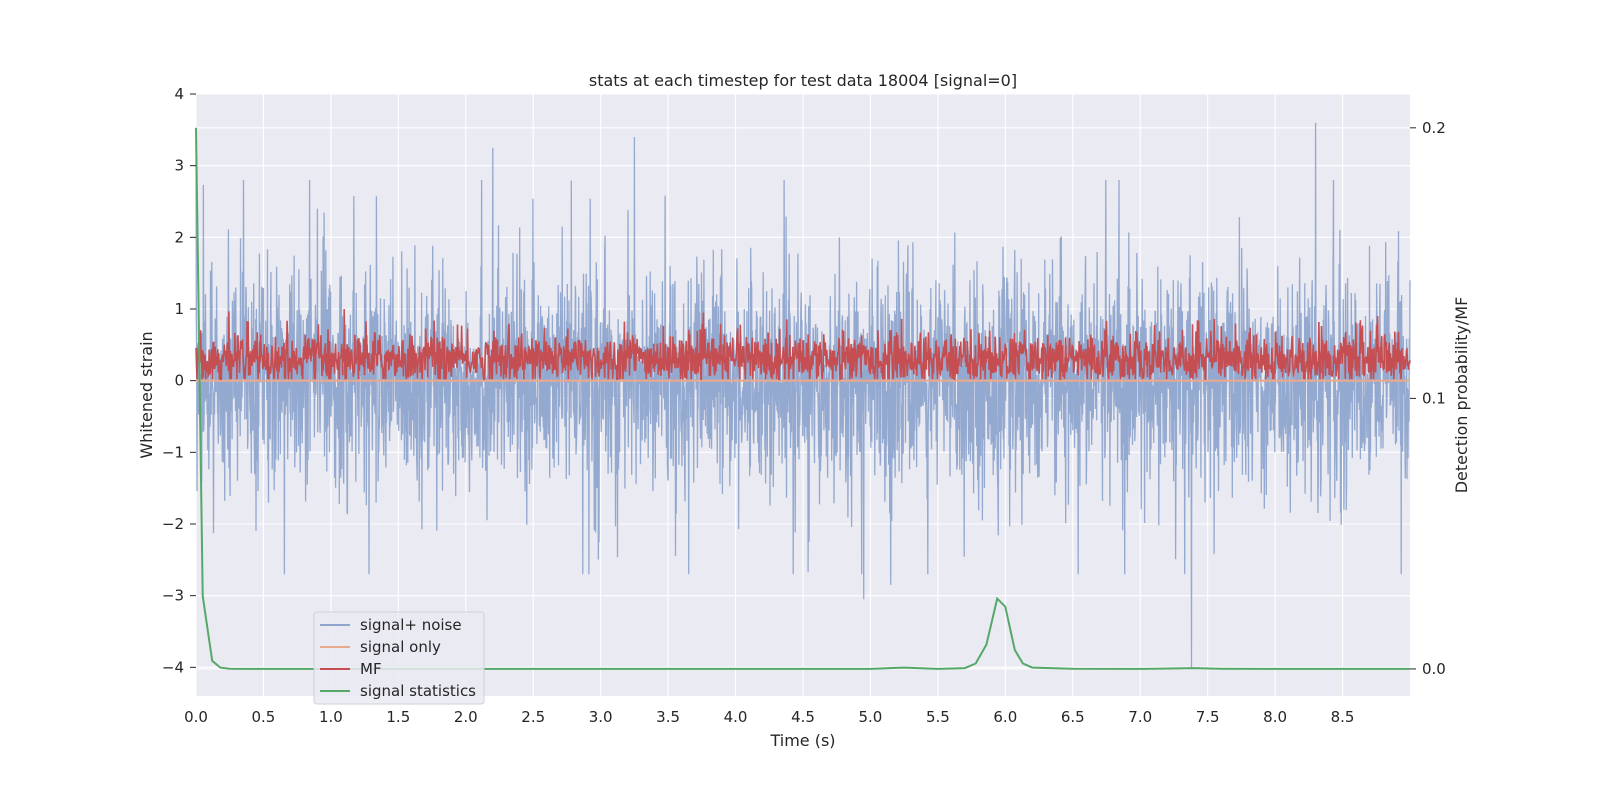  I want to click on x-tick-label: 0.0, so click(196, 717).